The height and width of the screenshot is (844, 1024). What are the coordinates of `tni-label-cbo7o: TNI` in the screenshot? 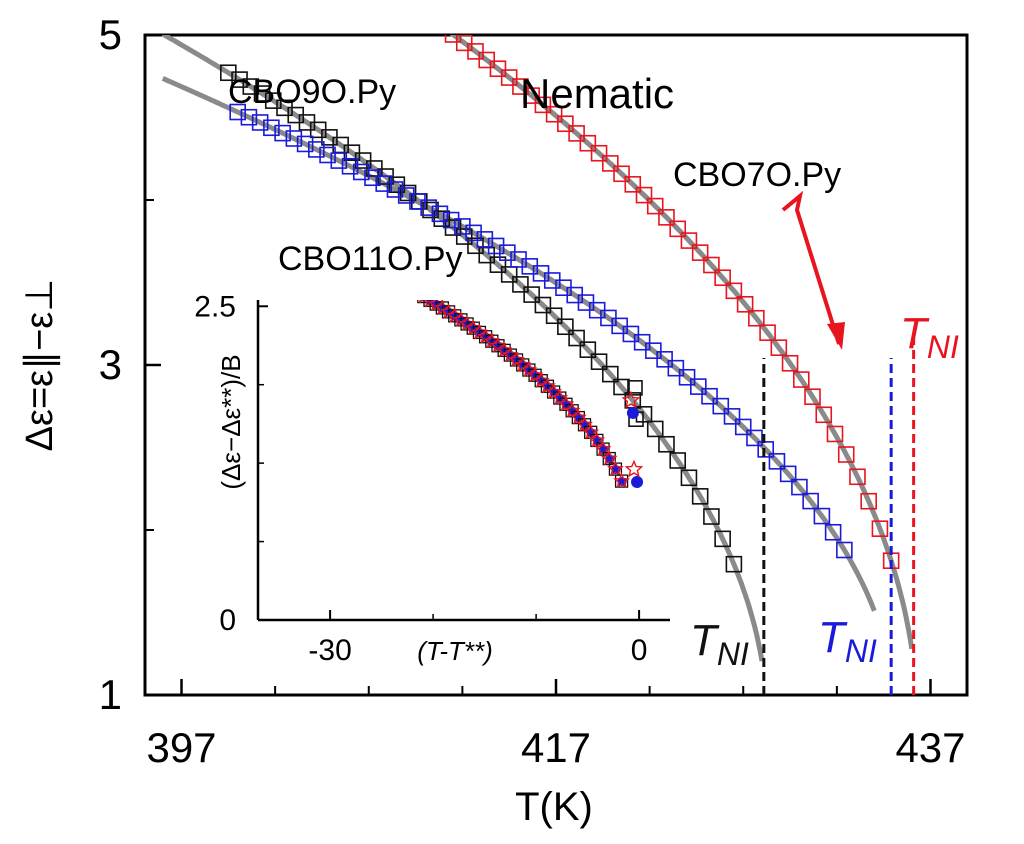 It's located at (929, 337).